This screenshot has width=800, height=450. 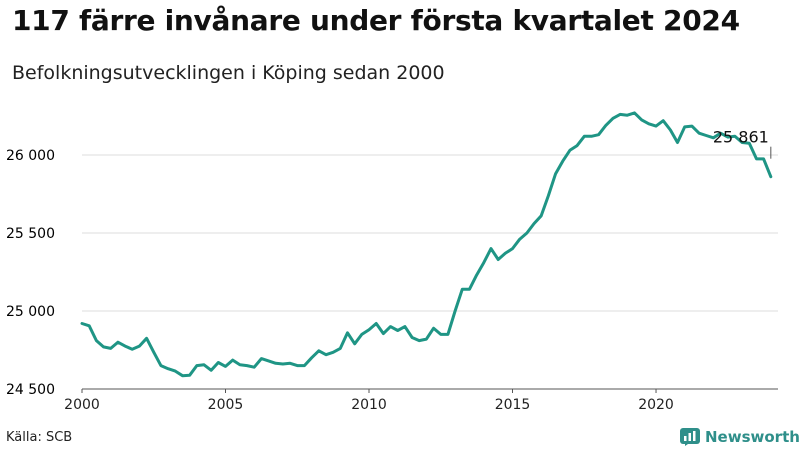 I want to click on y-tick-label: 26 000, so click(x=30, y=156).